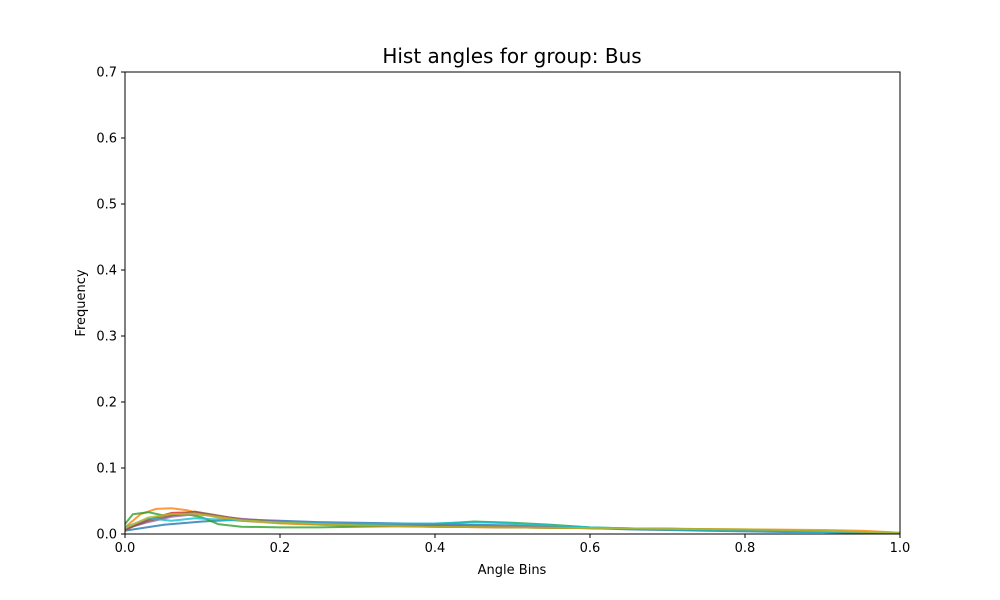 This screenshot has width=1000, height=600. Describe the element at coordinates (106, 73) in the screenshot. I see `y-tick-label: 0.7` at that location.